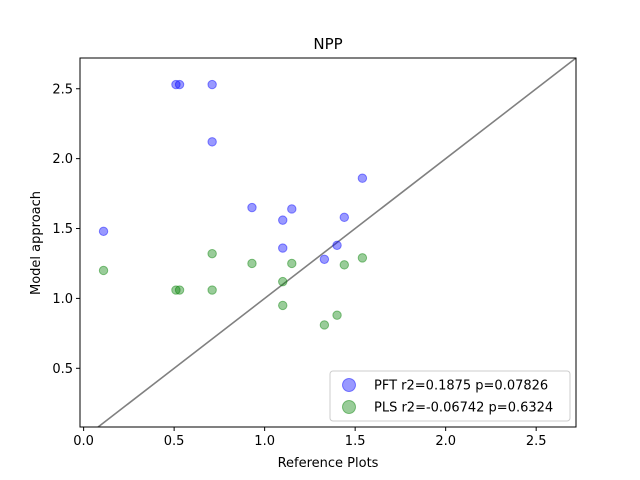 The image size is (640, 480). Describe the element at coordinates (328, 463) in the screenshot. I see `x-axis-label: Reference Plots` at that location.